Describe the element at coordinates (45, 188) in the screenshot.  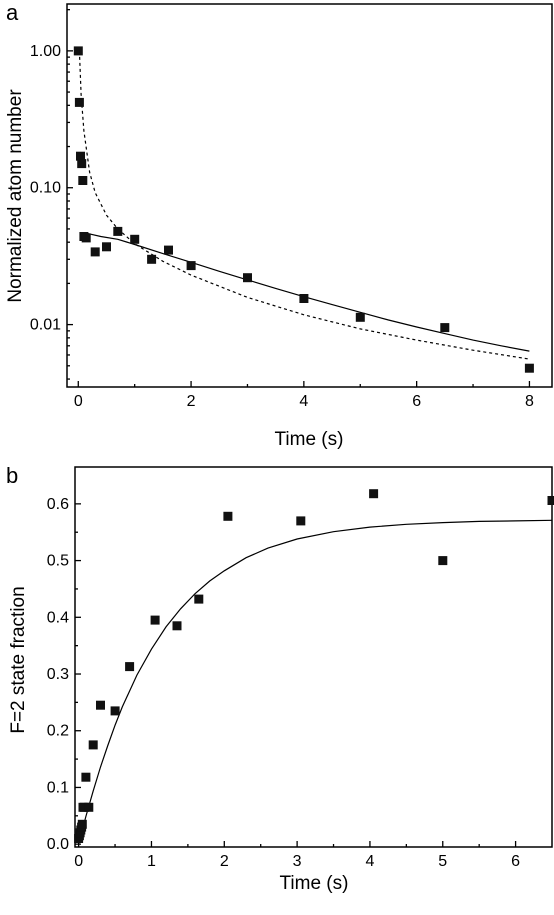
I see `y-tick-label: 0.10` at that location.